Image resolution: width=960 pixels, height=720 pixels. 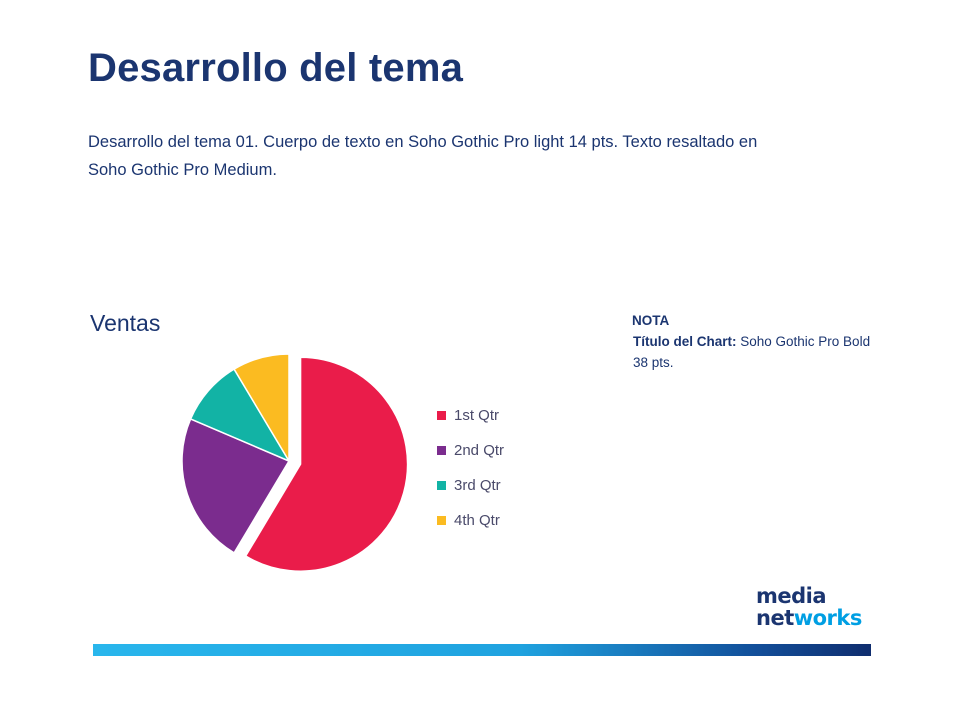 What do you see at coordinates (441, 415) in the screenshot?
I see `legend-swatch-1st-qtr` at bounding box center [441, 415].